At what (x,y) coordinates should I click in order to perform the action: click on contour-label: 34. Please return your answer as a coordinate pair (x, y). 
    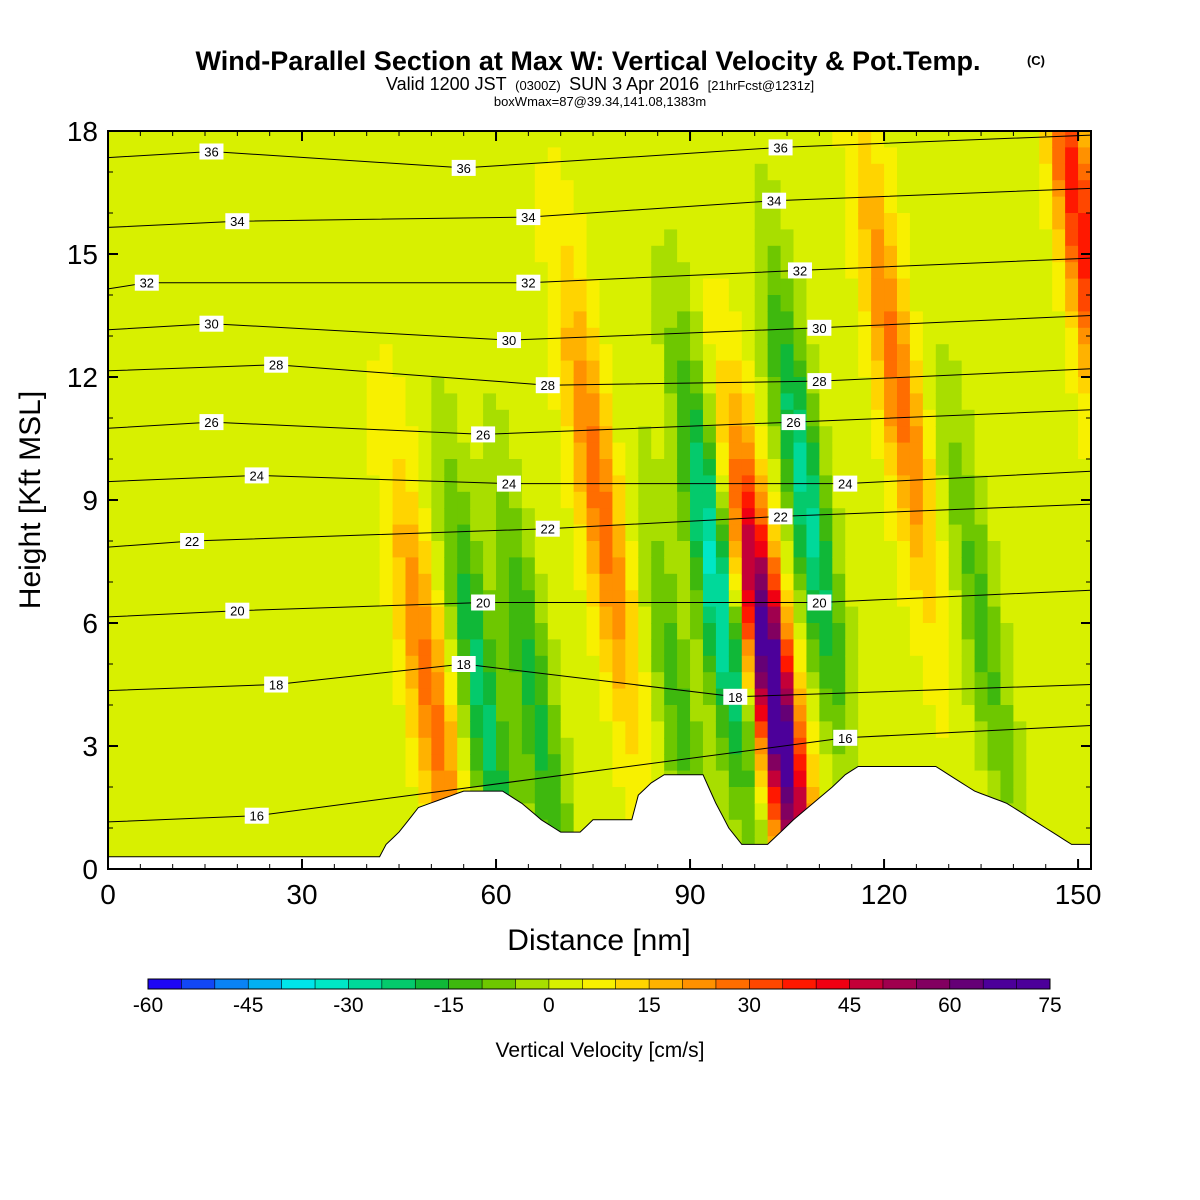
    Looking at the image, I should click on (528, 217).